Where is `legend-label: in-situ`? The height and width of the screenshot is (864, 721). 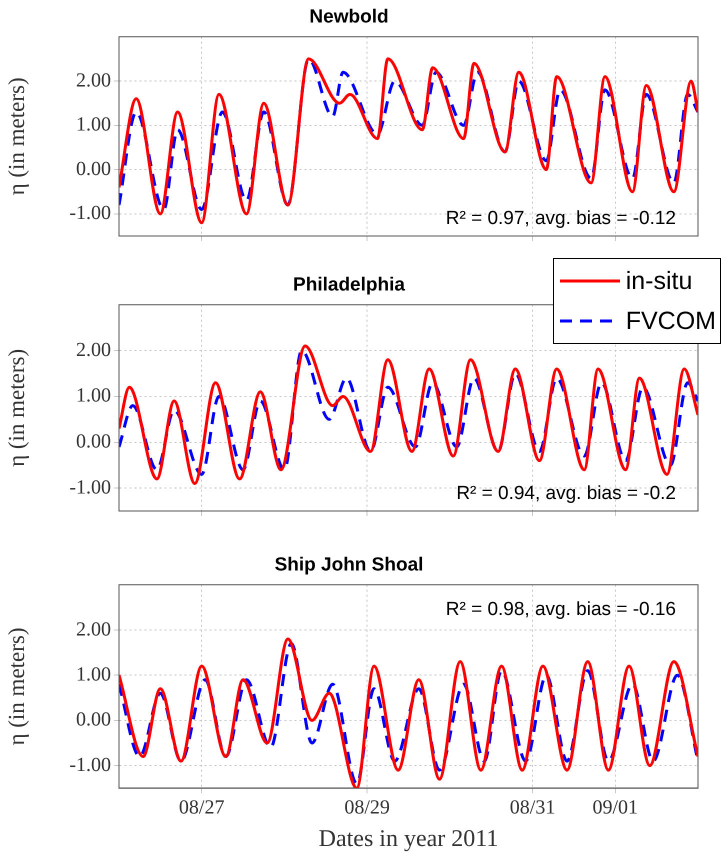 legend-label: in-situ is located at coordinates (659, 281).